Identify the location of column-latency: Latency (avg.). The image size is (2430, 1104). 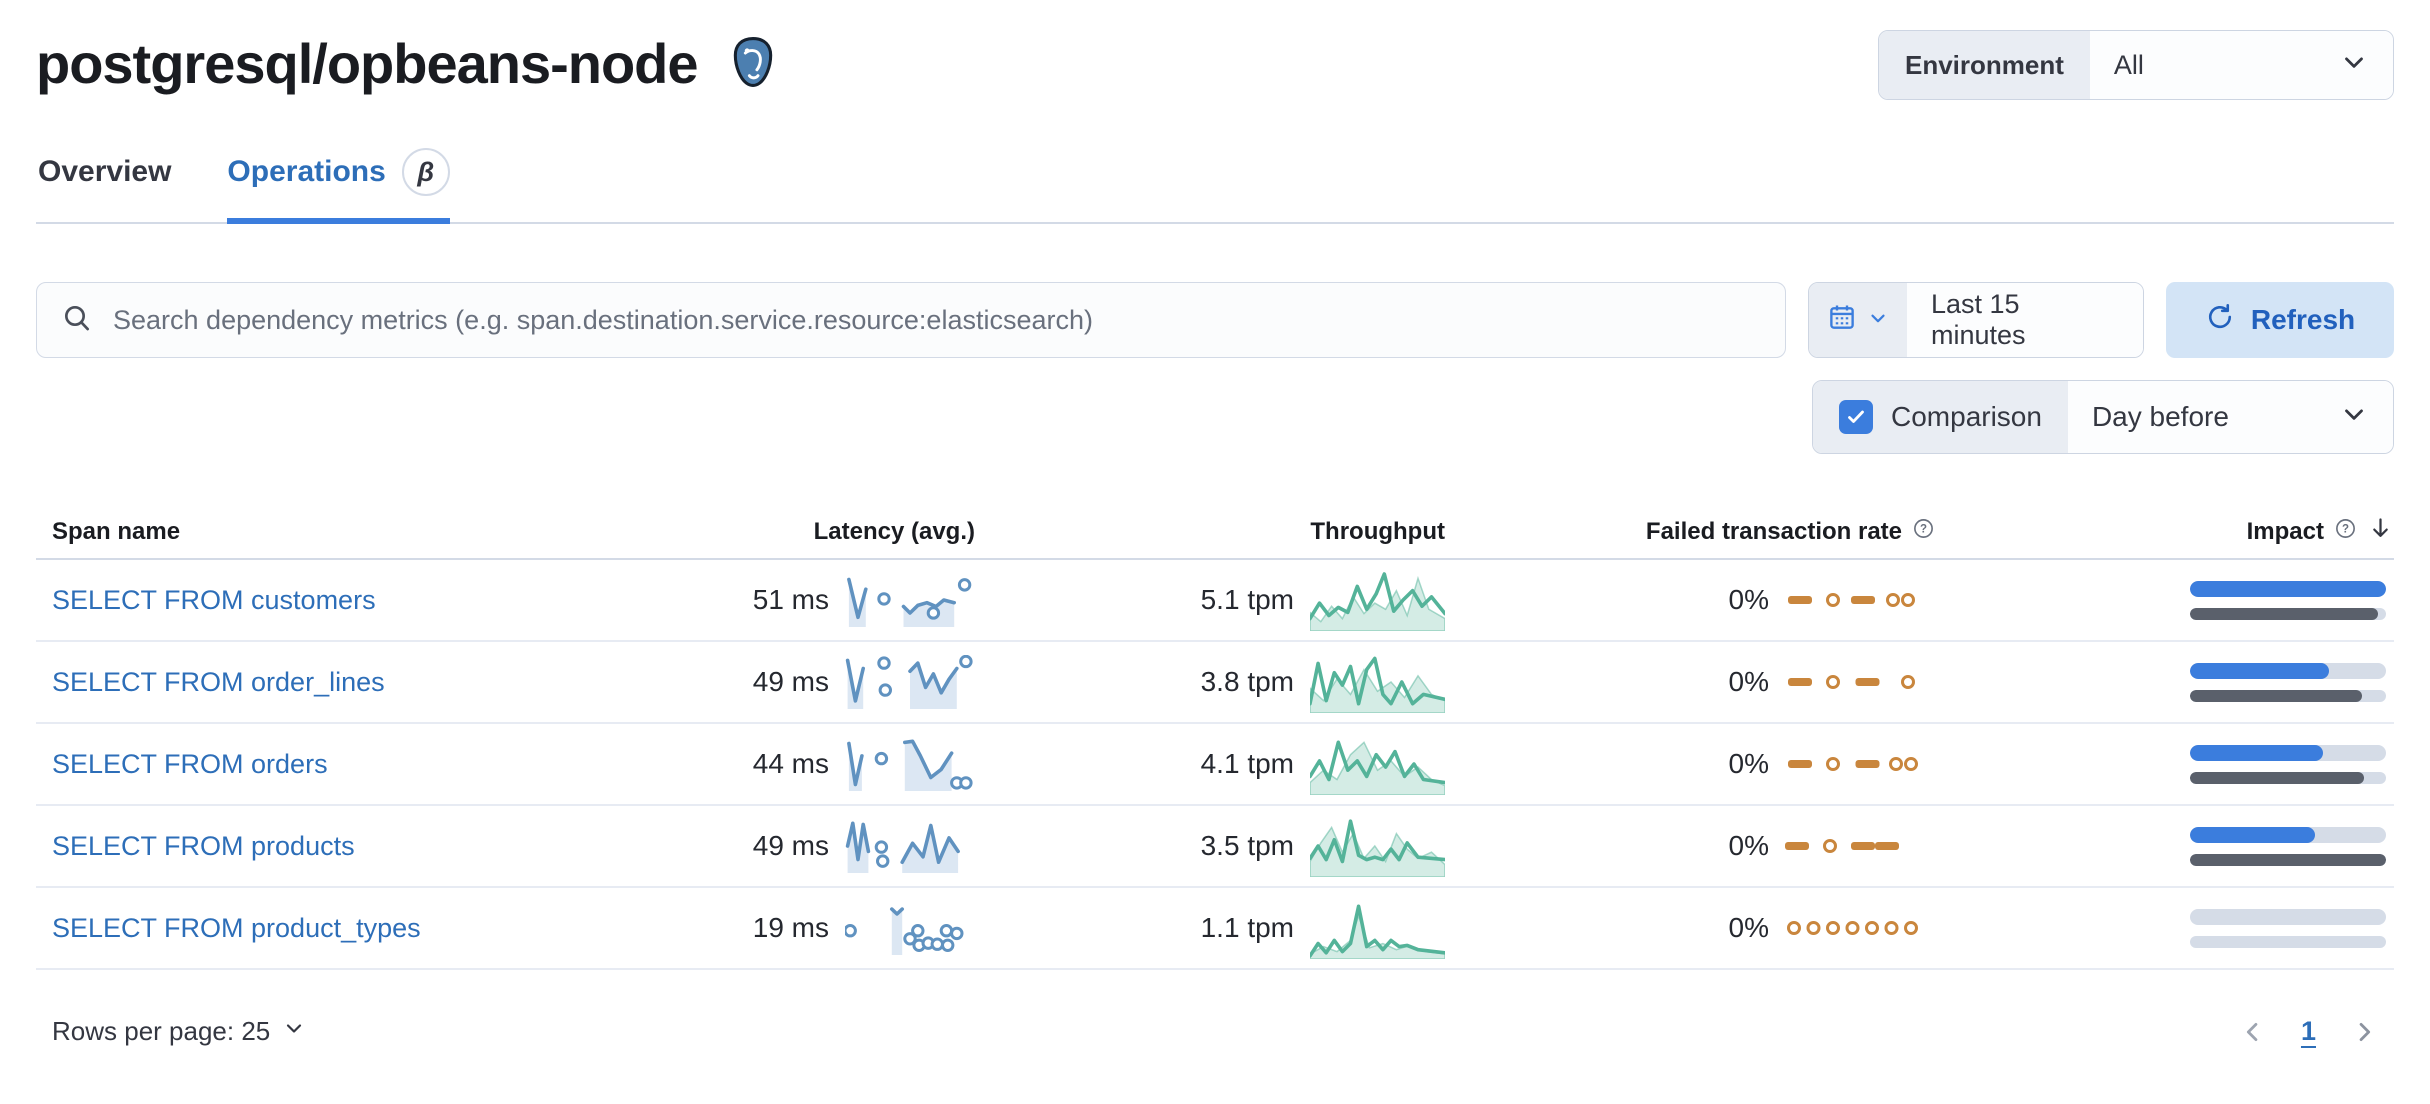
(894, 531).